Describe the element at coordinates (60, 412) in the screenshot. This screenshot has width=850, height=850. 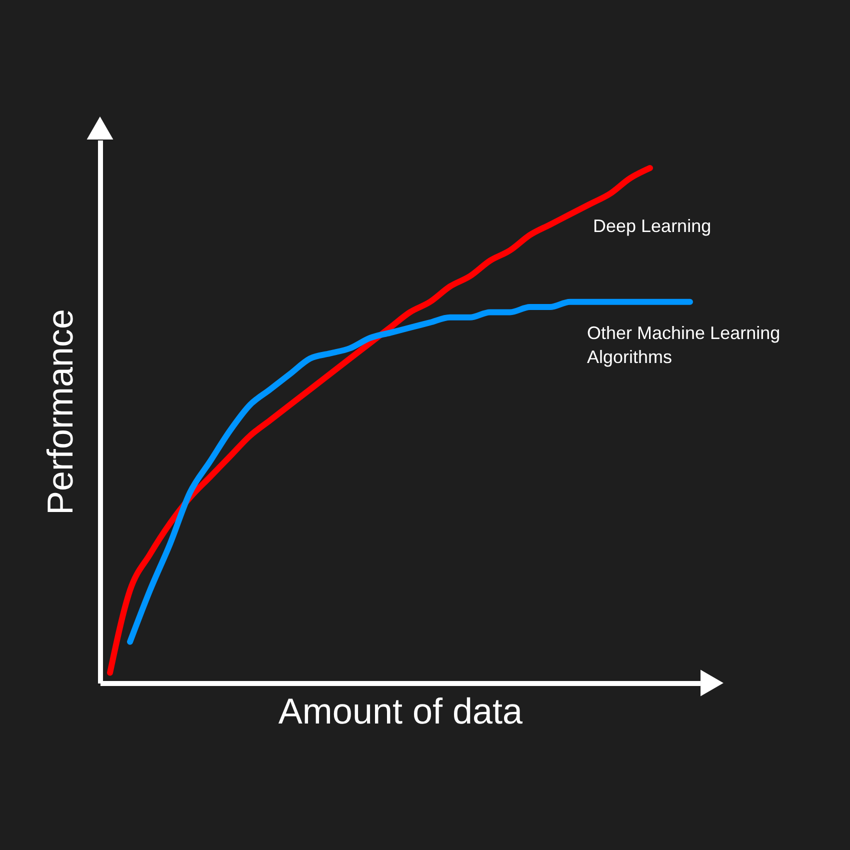
I see `y-axis-title: Performance` at that location.